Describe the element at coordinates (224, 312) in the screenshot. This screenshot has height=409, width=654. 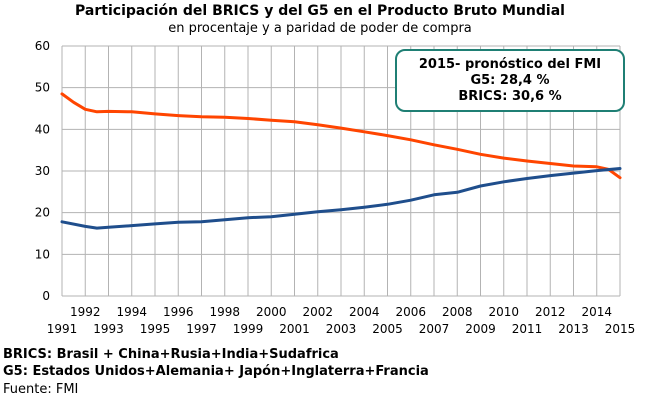
I see `x-tick-label: 1998` at that location.